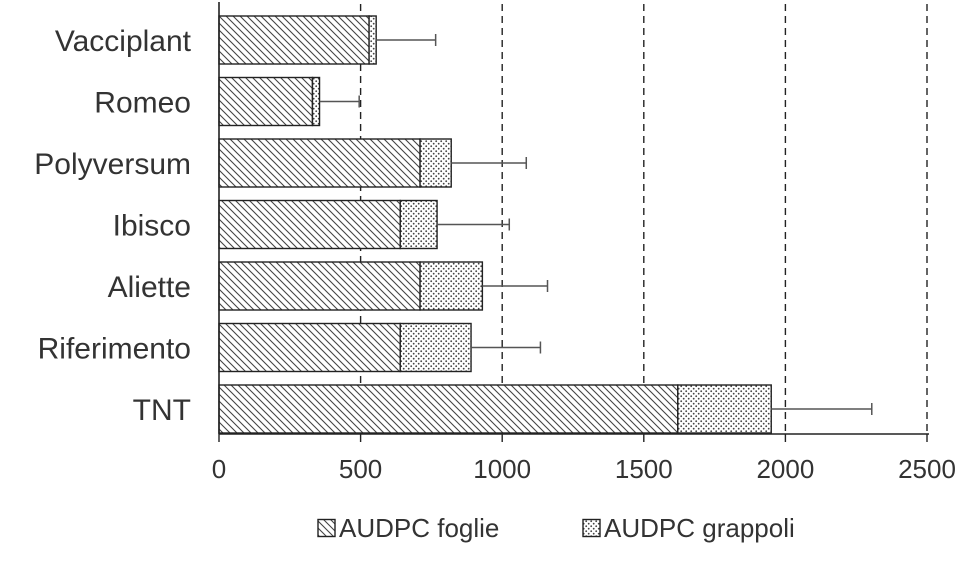  I want to click on legend-item-grappoli: AUDPC grappoli, so click(688, 528).